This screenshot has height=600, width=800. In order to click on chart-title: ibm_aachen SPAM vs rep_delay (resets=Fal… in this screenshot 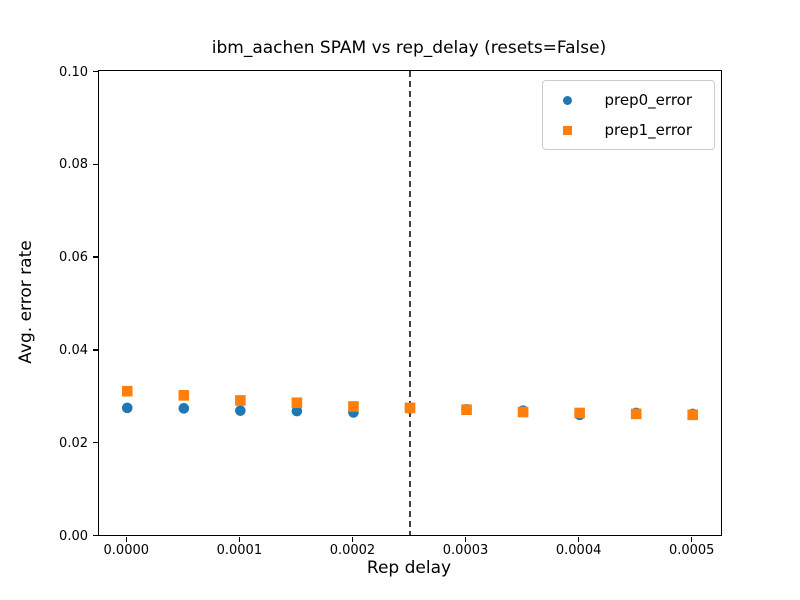, I will do `click(409, 48)`.